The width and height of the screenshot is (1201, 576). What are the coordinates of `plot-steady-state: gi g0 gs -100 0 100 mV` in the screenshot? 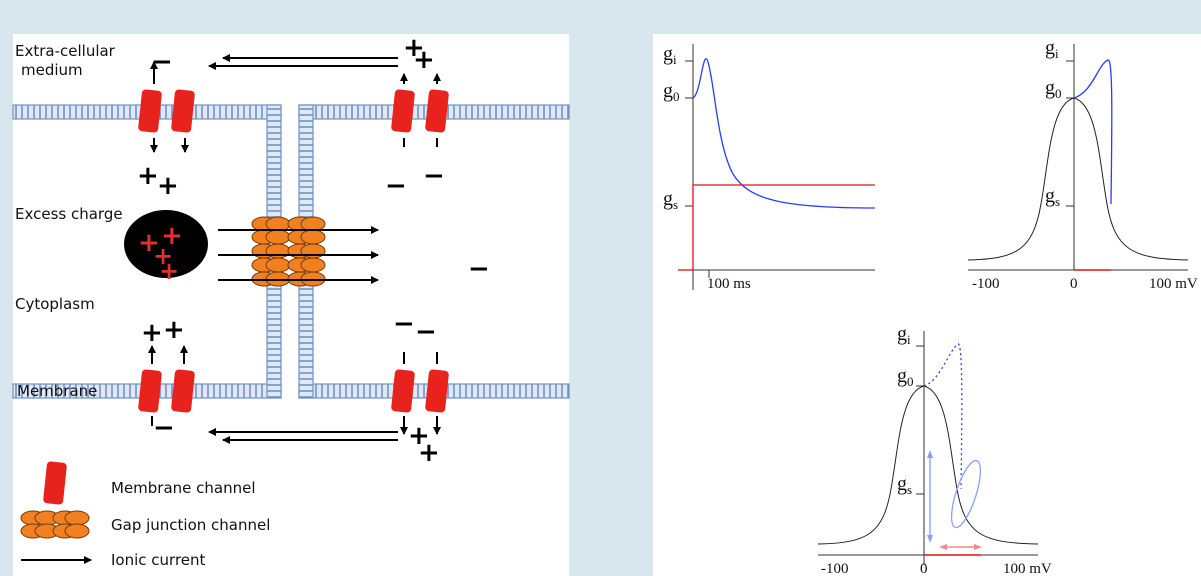 It's located at (1082, 164).